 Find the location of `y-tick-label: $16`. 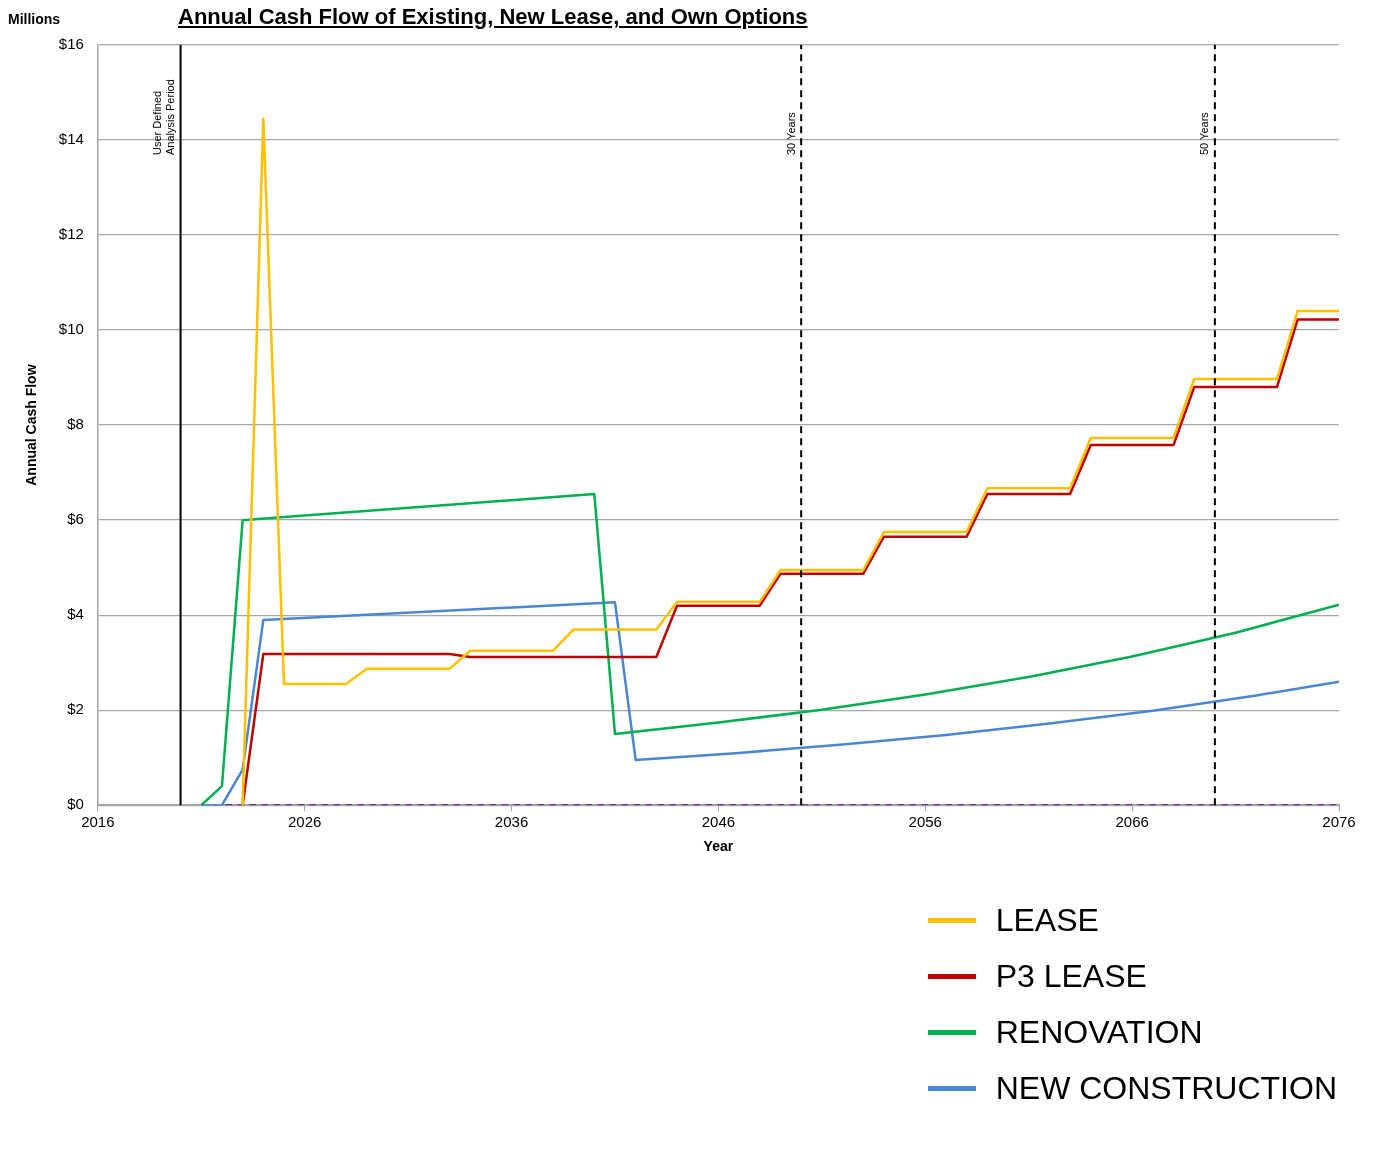

y-tick-label: $16 is located at coordinates (71, 44).